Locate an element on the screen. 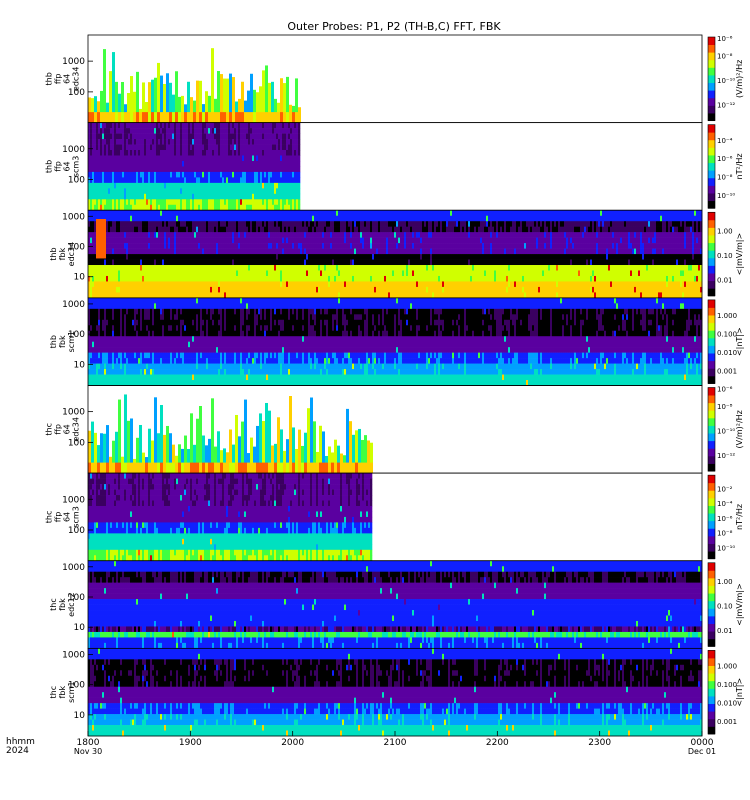 Image resolution: width=750 pixels, height=800 pixels. spike-column is located at coordinates (131, 99).